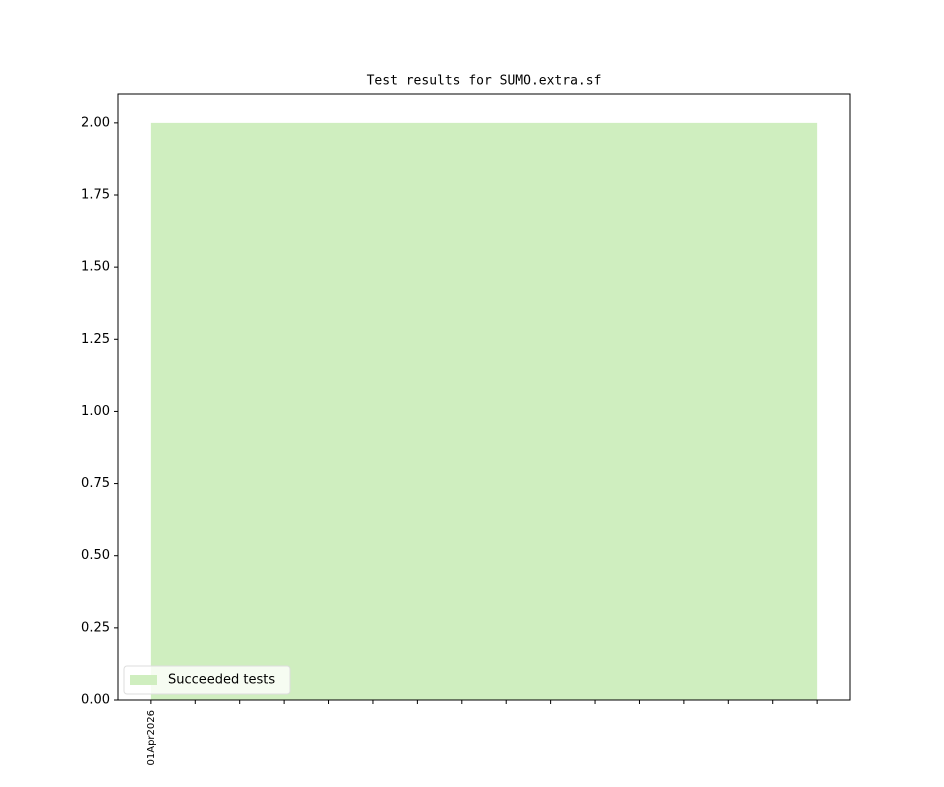 The width and height of the screenshot is (944, 787). Describe the element at coordinates (151, 737) in the screenshot. I see `x-tick-label: 01Apr2026` at that location.